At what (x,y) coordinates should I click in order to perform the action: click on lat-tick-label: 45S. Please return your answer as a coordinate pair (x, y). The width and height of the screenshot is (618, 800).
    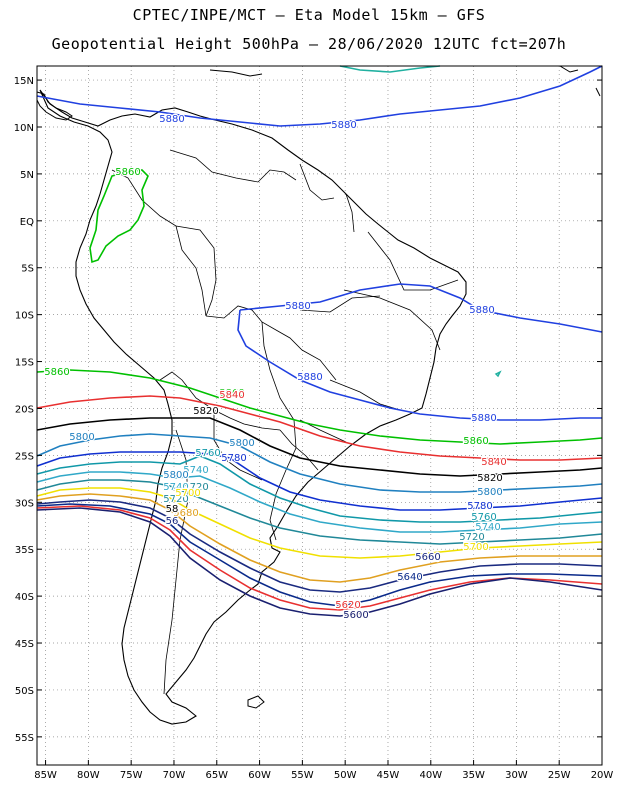
    Looking at the image, I should click on (24, 644).